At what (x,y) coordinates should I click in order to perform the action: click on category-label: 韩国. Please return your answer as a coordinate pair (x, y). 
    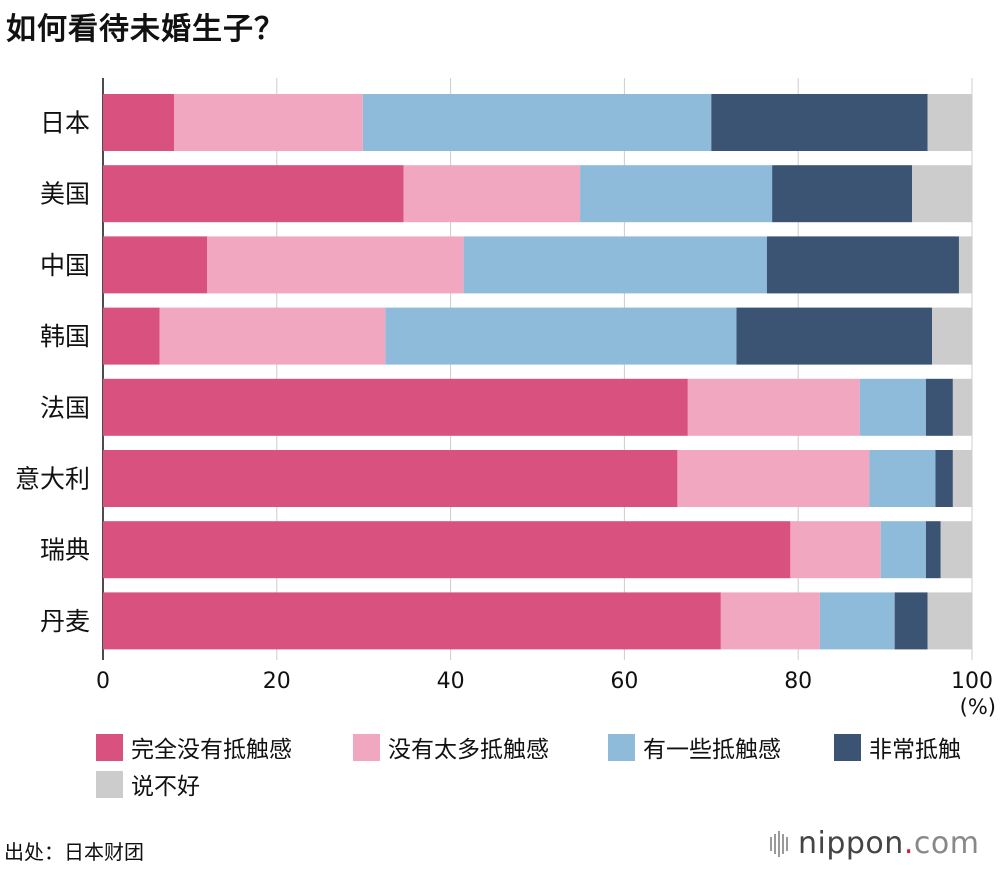
    Looking at the image, I should click on (65, 336).